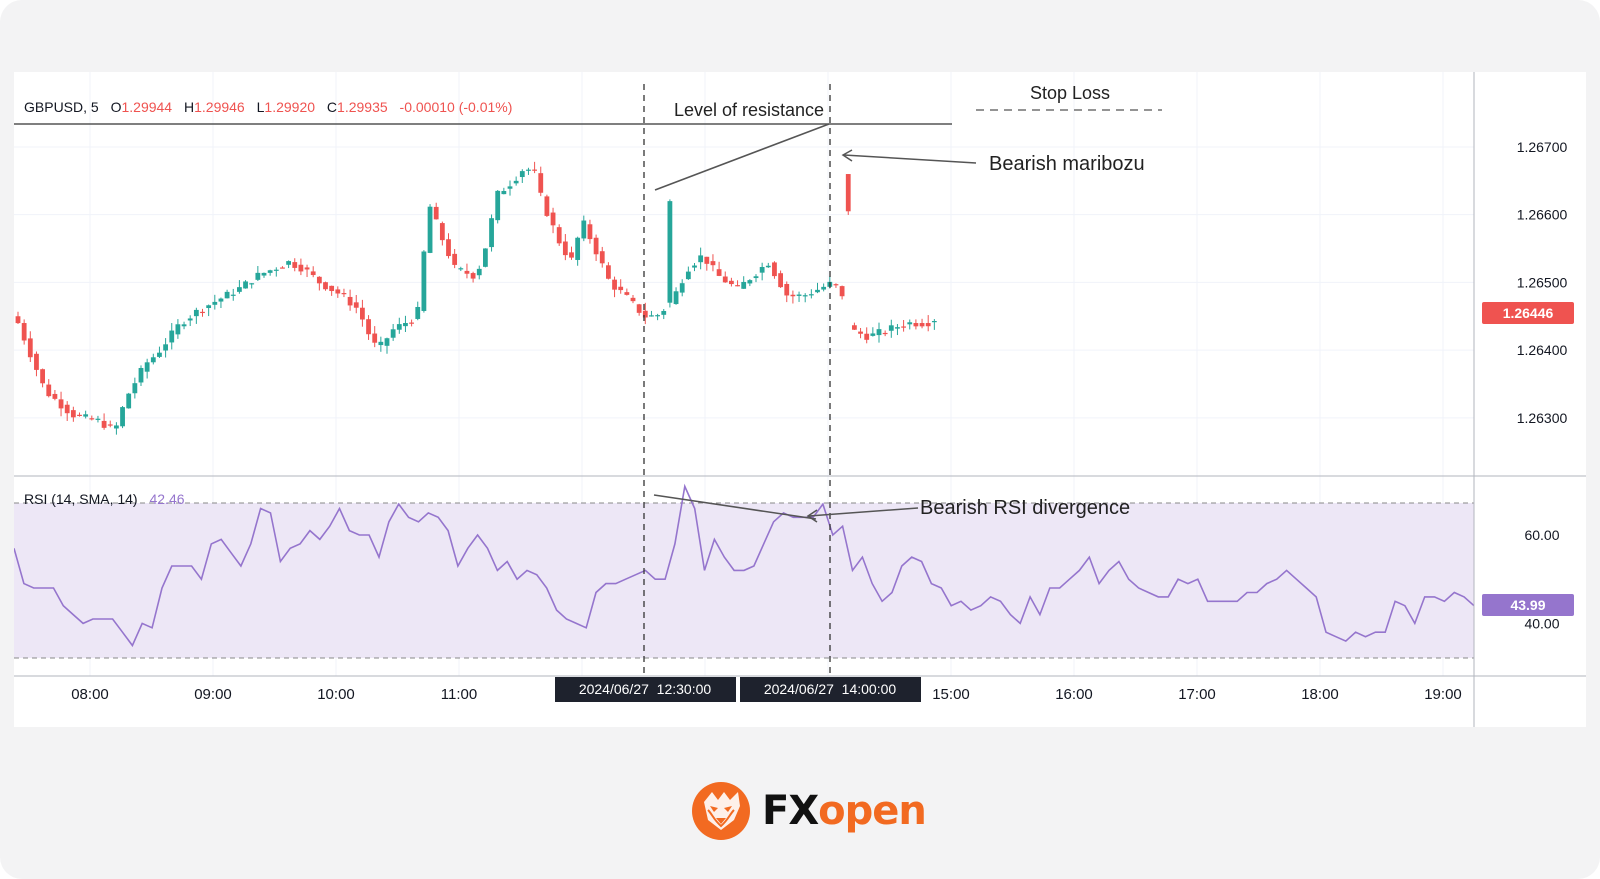  What do you see at coordinates (645, 689) in the screenshot?
I see `cursor-time-label-1: 2024/06/27 12:30:00` at bounding box center [645, 689].